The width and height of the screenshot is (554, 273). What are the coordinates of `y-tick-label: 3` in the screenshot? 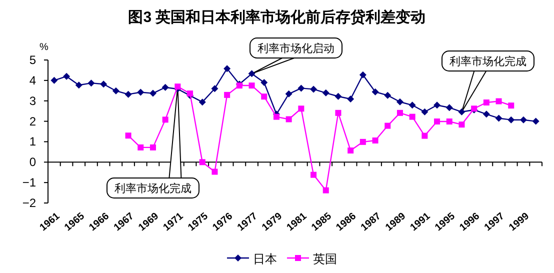 It's located at (32, 101).